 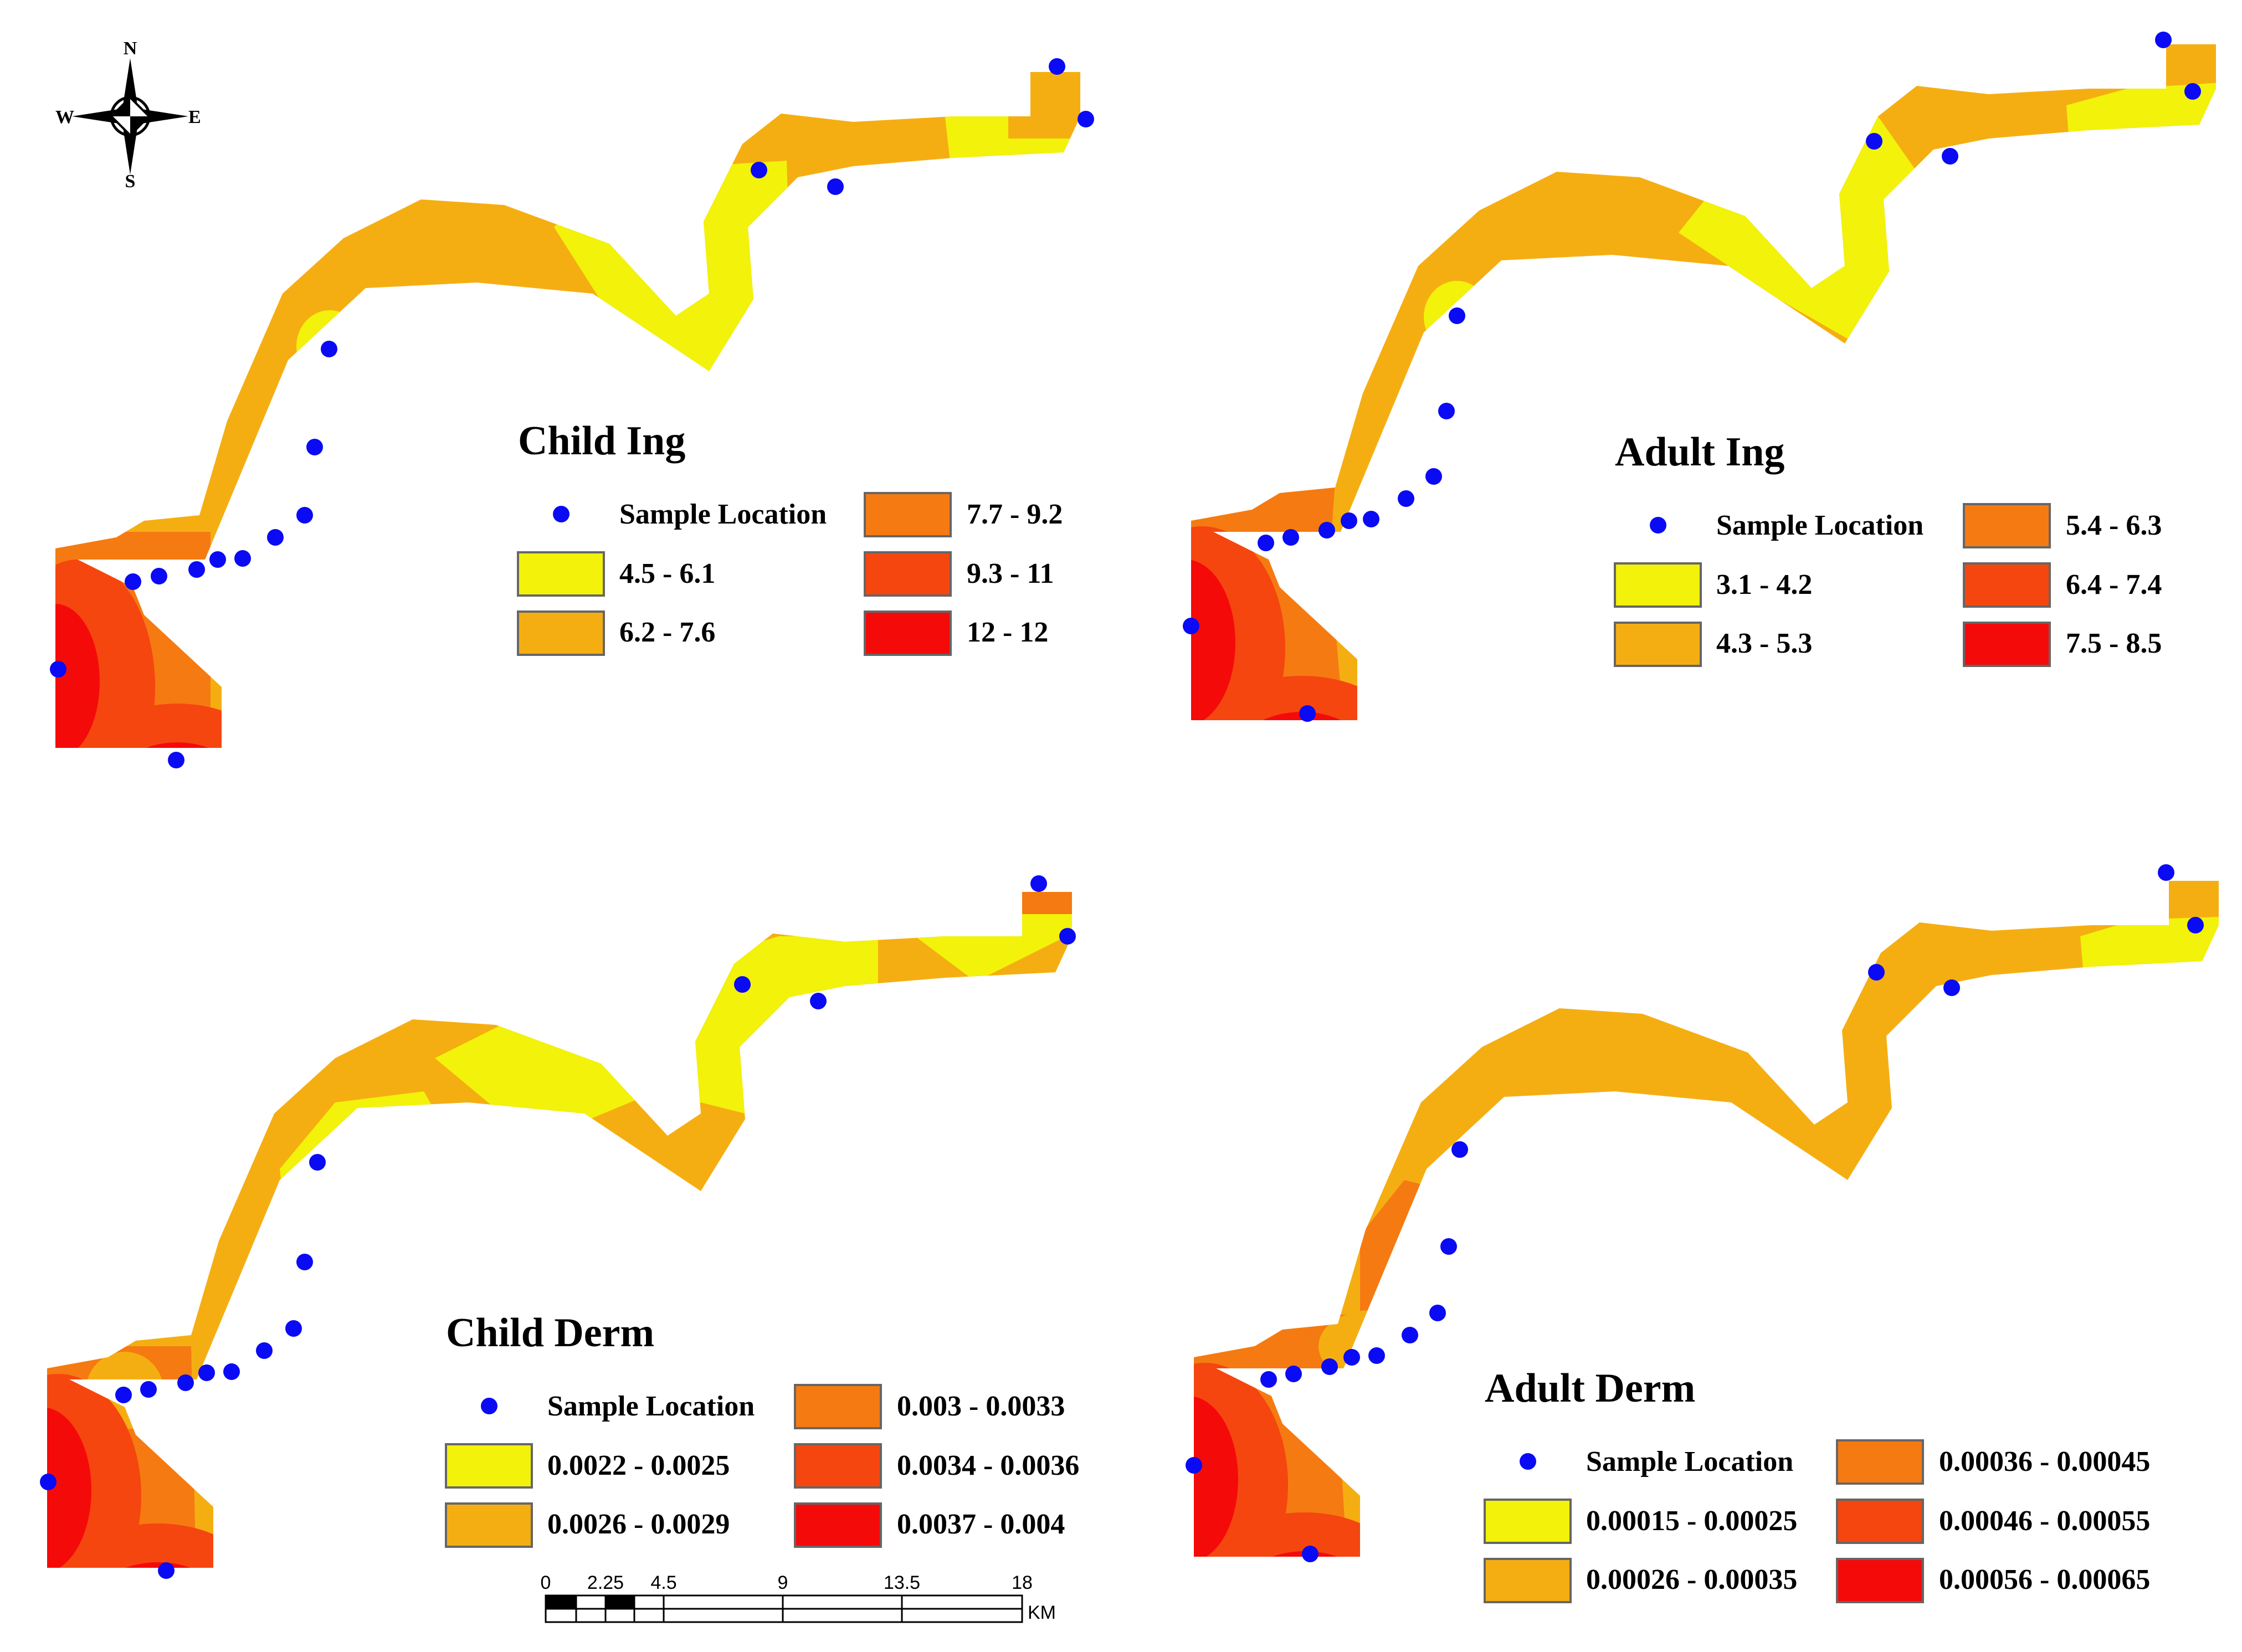 I want to click on legend-swatch-class2, so click(x=489, y=1525).